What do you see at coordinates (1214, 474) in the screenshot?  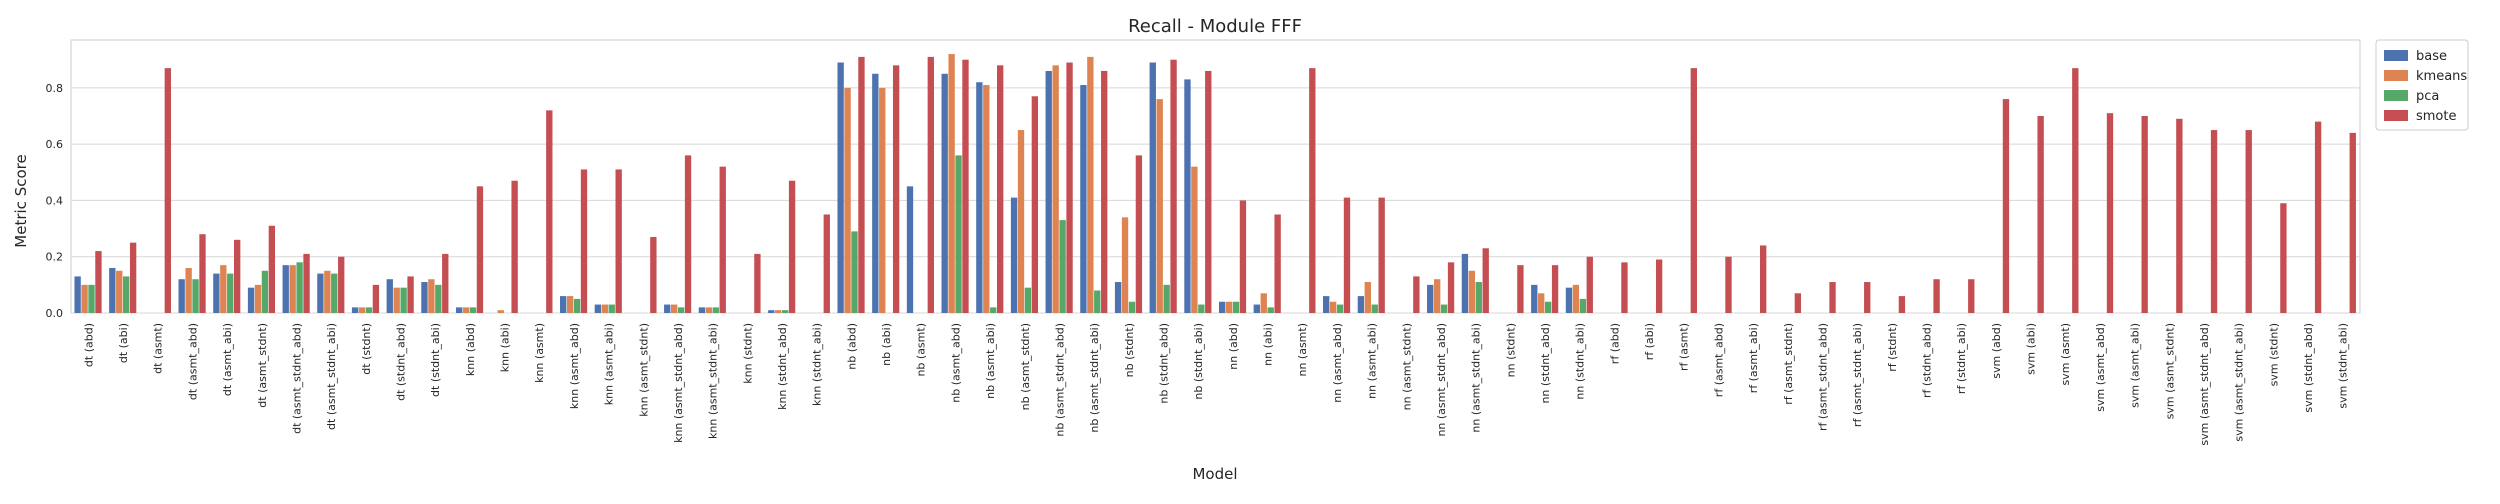 I see `x-axis-label: Model` at bounding box center [1214, 474].